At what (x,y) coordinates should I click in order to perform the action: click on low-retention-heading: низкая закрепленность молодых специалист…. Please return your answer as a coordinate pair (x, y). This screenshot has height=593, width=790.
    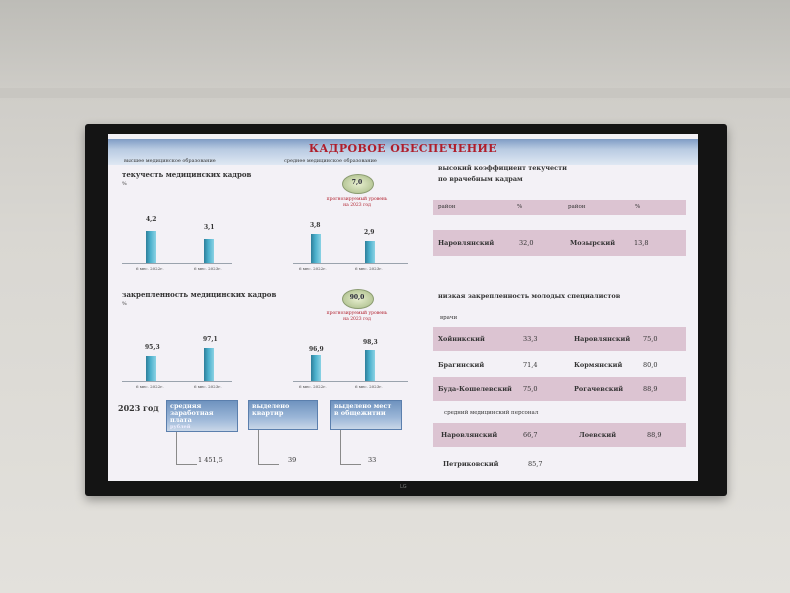
    Looking at the image, I should click on (529, 296).